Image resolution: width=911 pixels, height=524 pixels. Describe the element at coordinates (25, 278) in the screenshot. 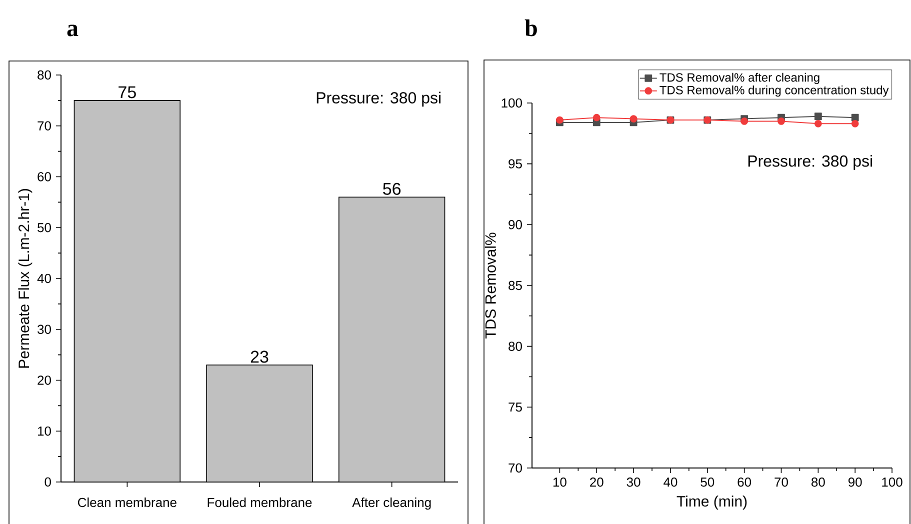

I see `y-axis-title: Permeate Flux (L.m-2.hr-1)` at that location.